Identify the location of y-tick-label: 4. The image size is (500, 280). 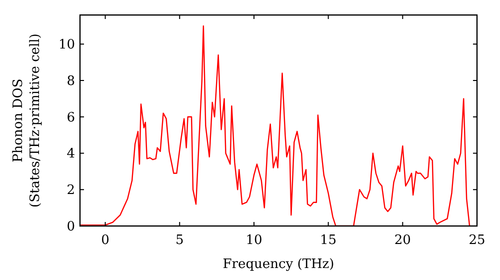
(70, 154).